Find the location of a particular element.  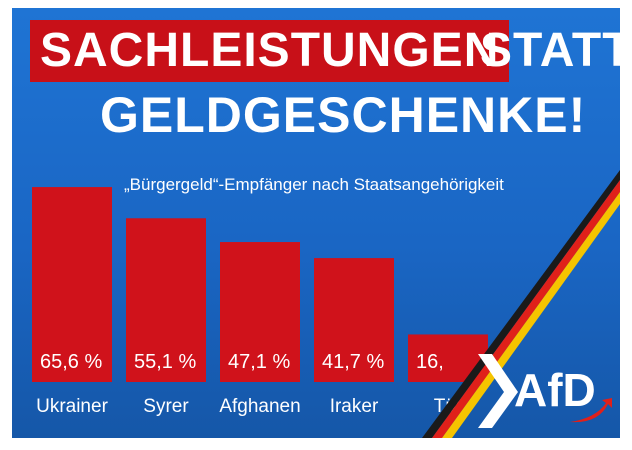

headline-line-2: GELDGESCHENKE! is located at coordinates (343, 115).